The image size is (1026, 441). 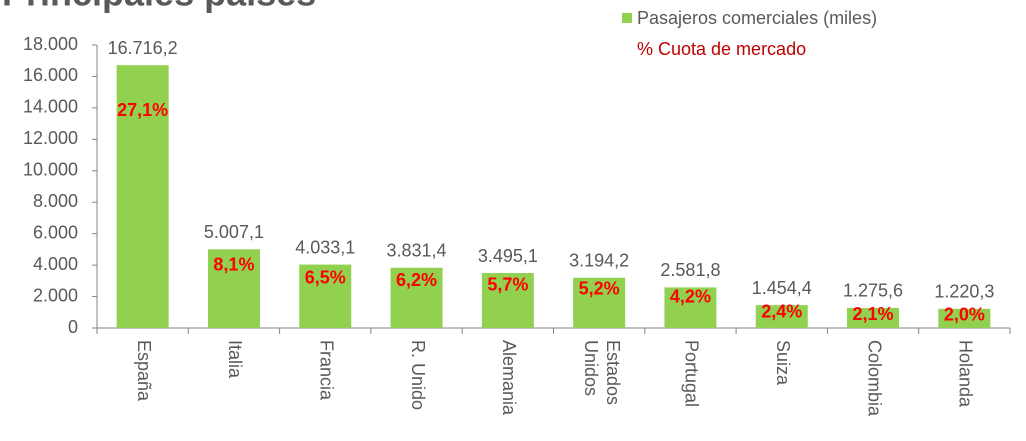 I want to click on value-label: 1.454,4, so click(x=782, y=288).